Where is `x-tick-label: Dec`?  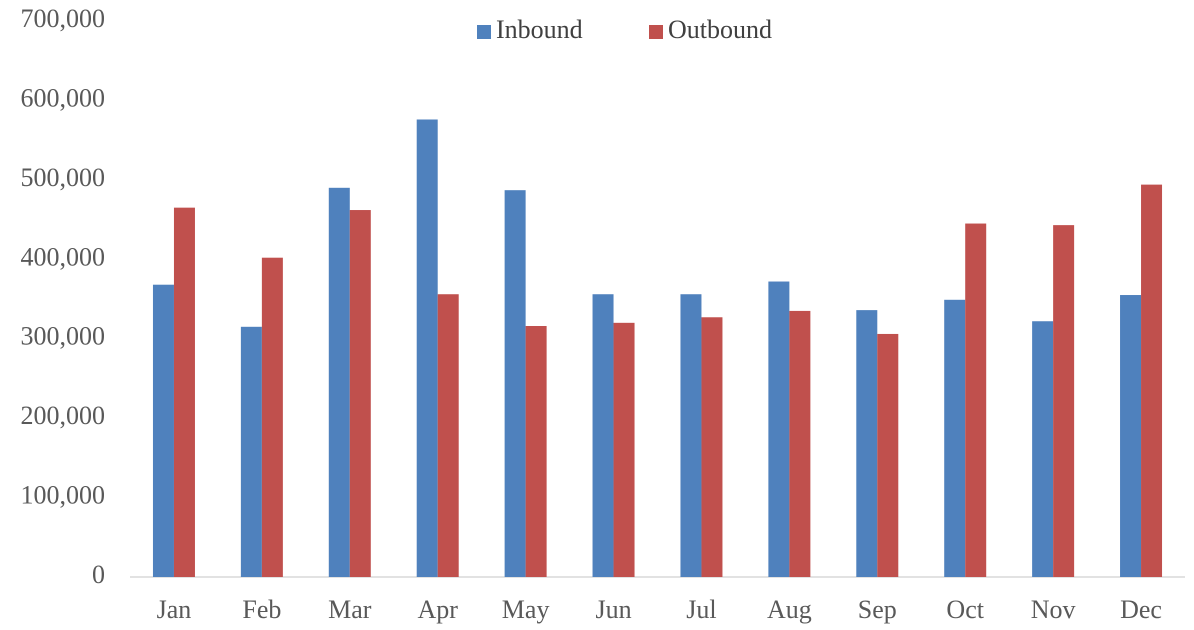 x-tick-label: Dec is located at coordinates (1141, 609).